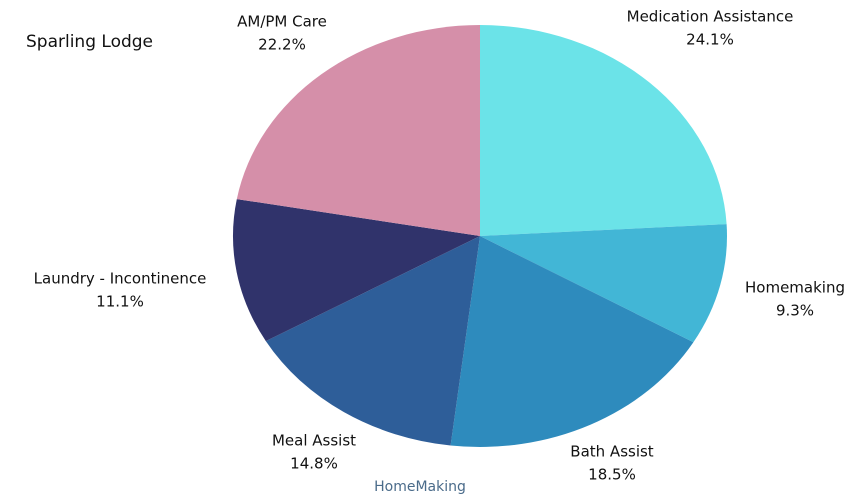  What do you see at coordinates (612, 452) in the screenshot?
I see `slice-label: Bath Assist` at bounding box center [612, 452].